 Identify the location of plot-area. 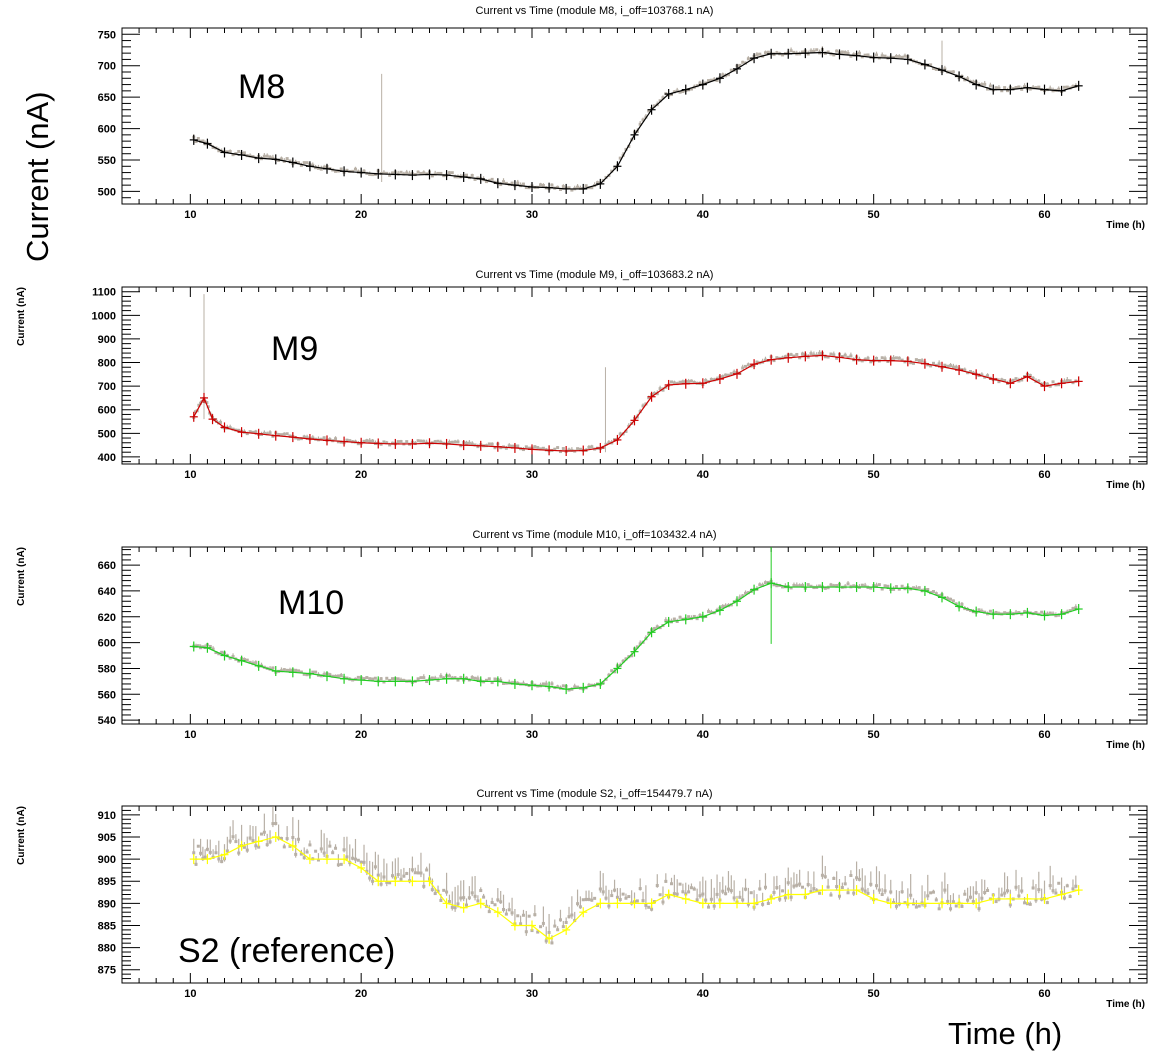
(636, 875).